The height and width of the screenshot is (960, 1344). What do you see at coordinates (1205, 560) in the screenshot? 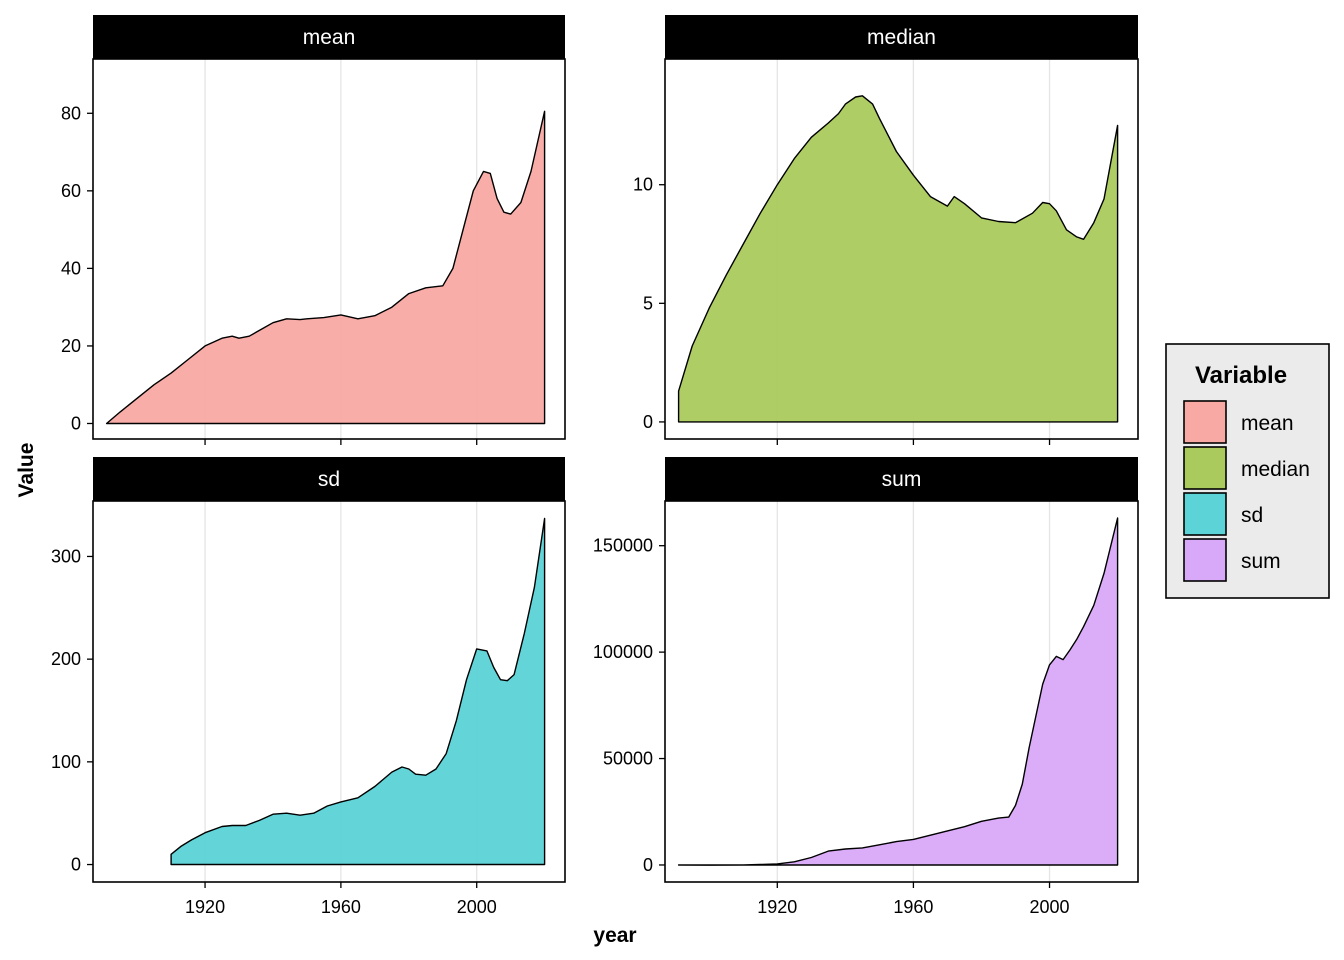
I see `legend-key-sum` at bounding box center [1205, 560].